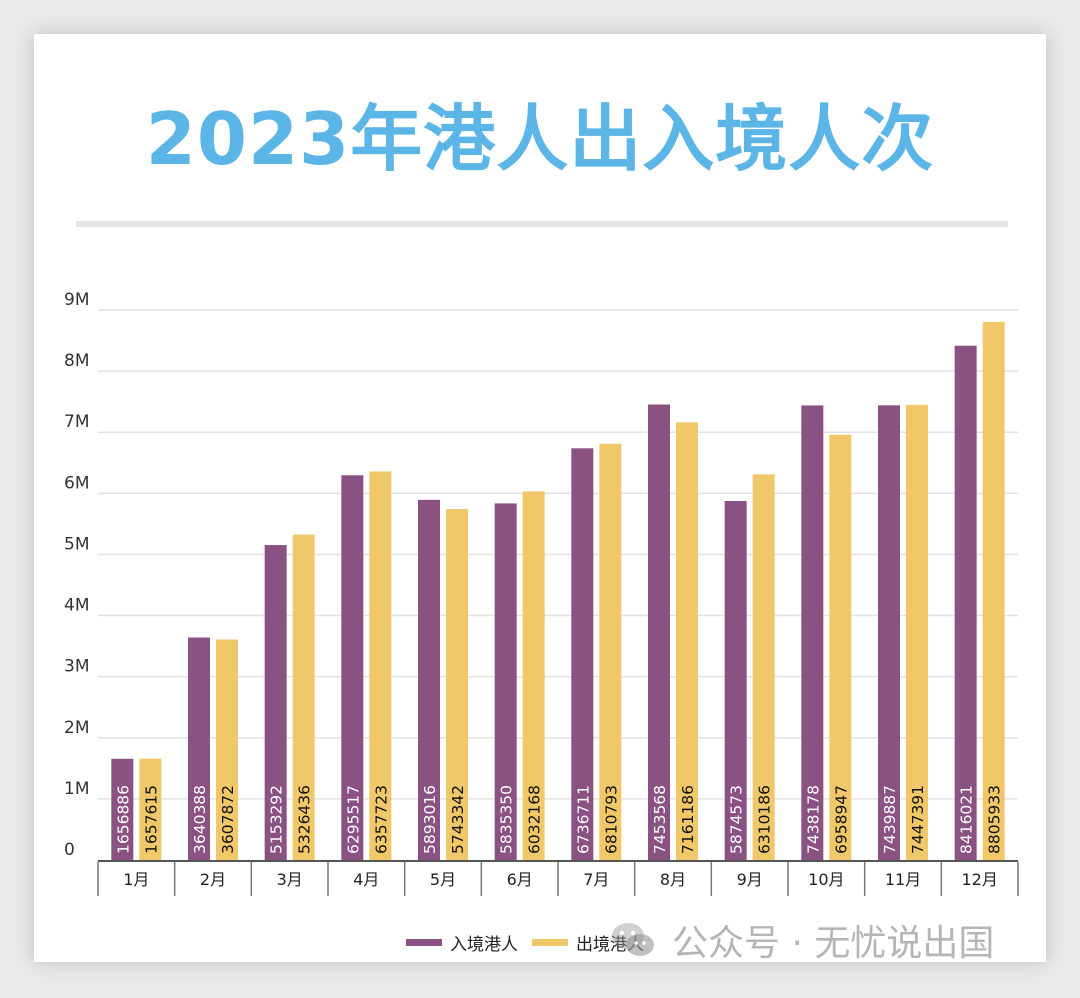 This screenshot has height=998, width=1080. Describe the element at coordinates (841, 819) in the screenshot. I see `bar-value-label: 6958947` at that location.